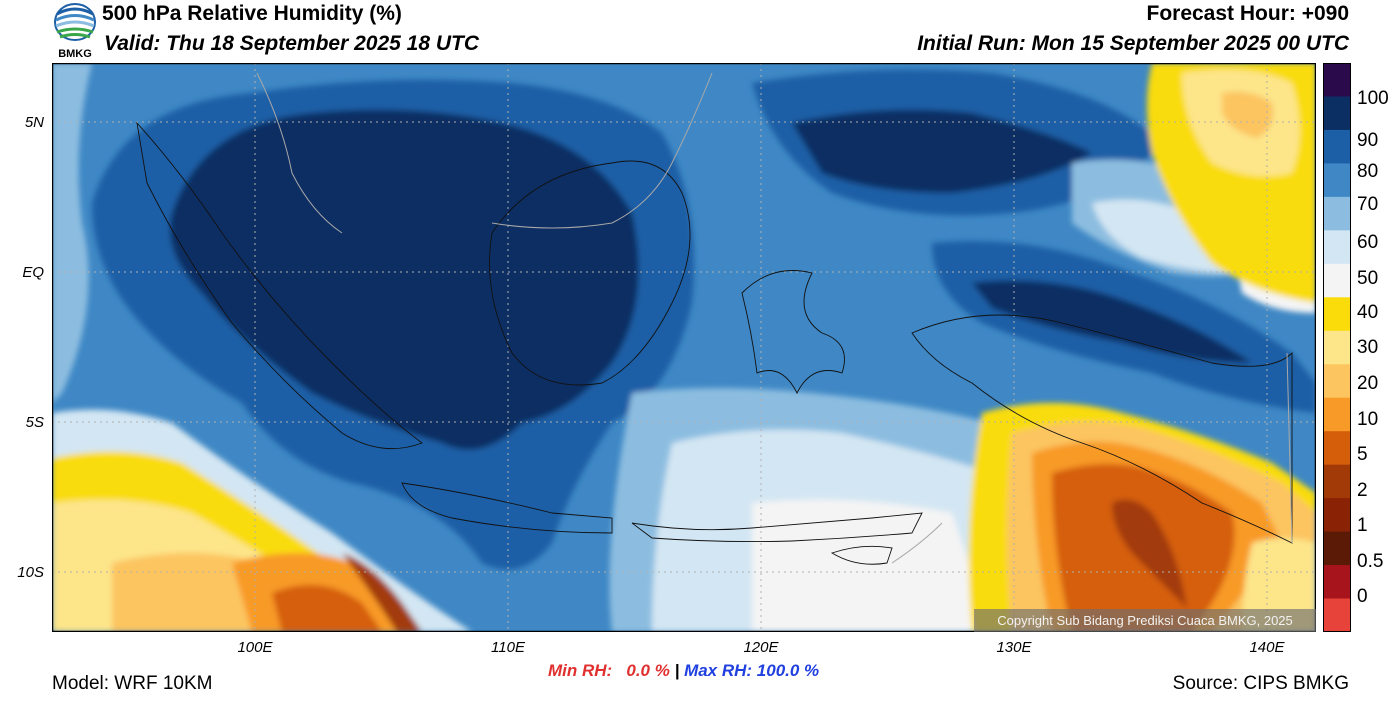  Describe the element at coordinates (1362, 525) in the screenshot. I see `colorbar-label: 1` at that location.